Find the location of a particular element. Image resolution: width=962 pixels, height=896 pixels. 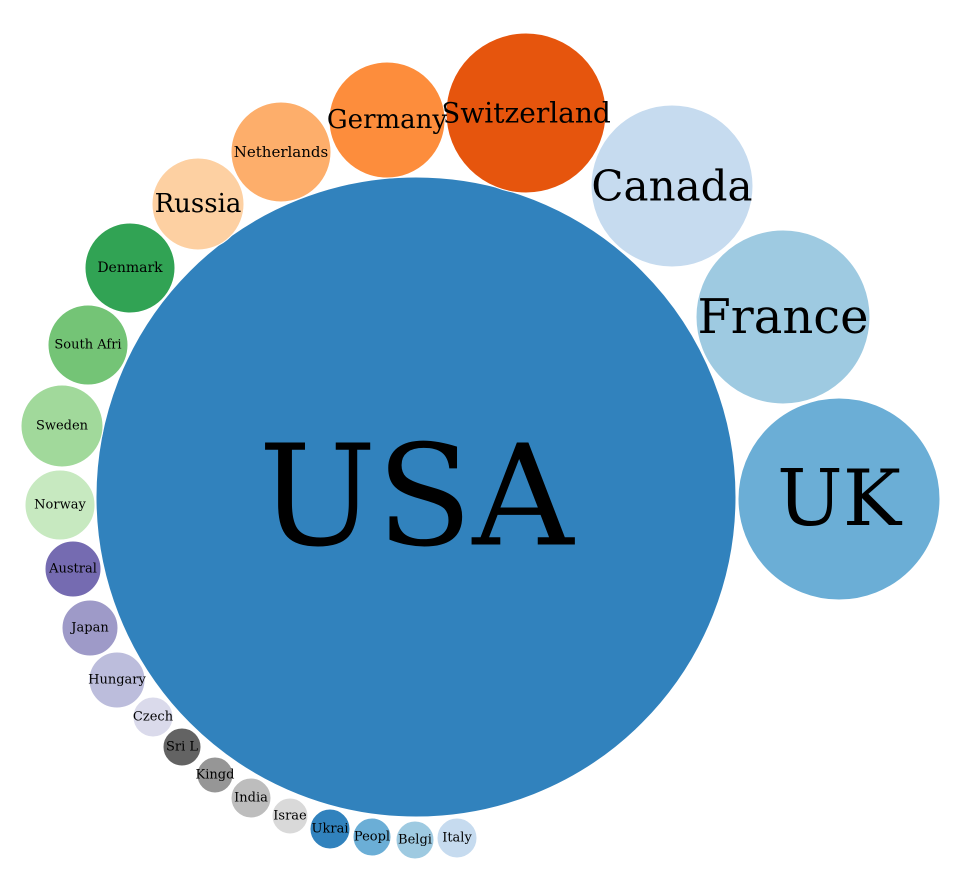

bubble-label: Switzerland is located at coordinates (526, 113).